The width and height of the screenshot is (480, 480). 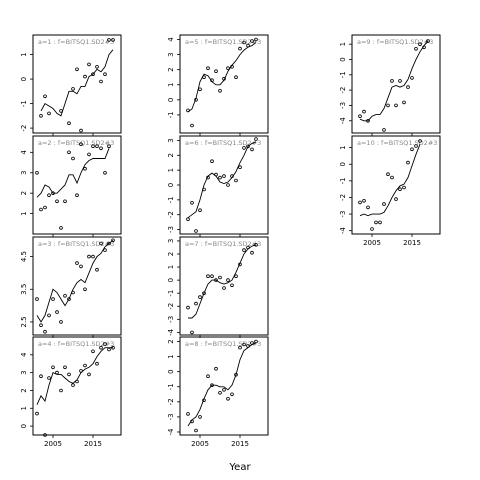 I want to click on y-tick-label: -2, so click(x=24, y=128).